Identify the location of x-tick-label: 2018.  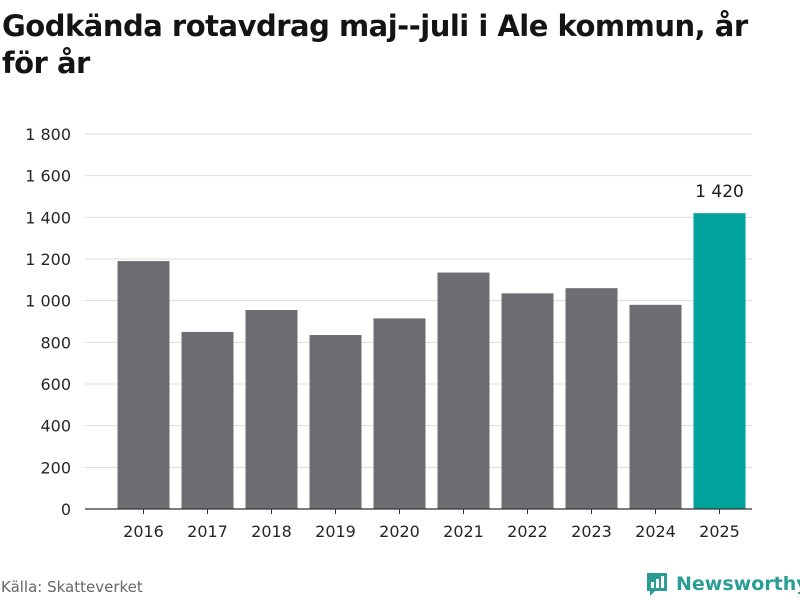
(271, 531).